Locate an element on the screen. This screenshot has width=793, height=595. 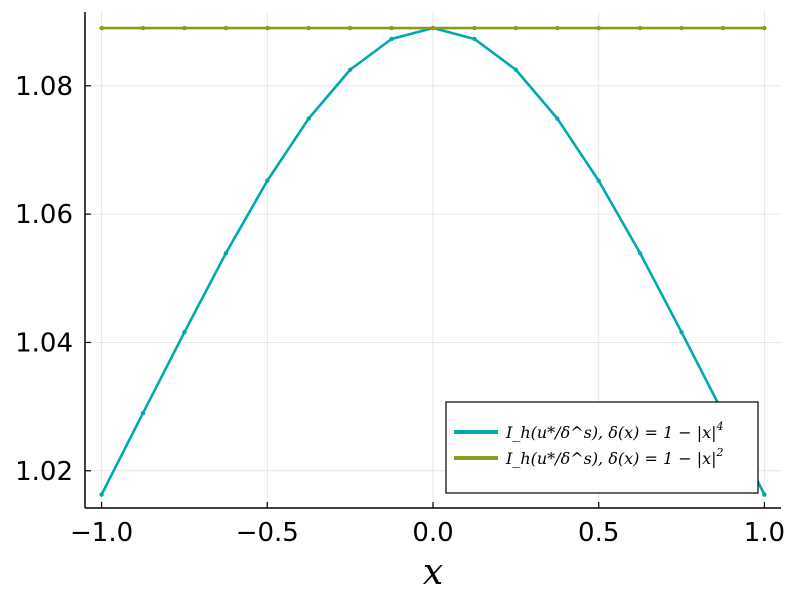
legend-label-0: I_h(u*/δ^s), δ(x) = 1 − |x|4 is located at coordinates (614, 431).